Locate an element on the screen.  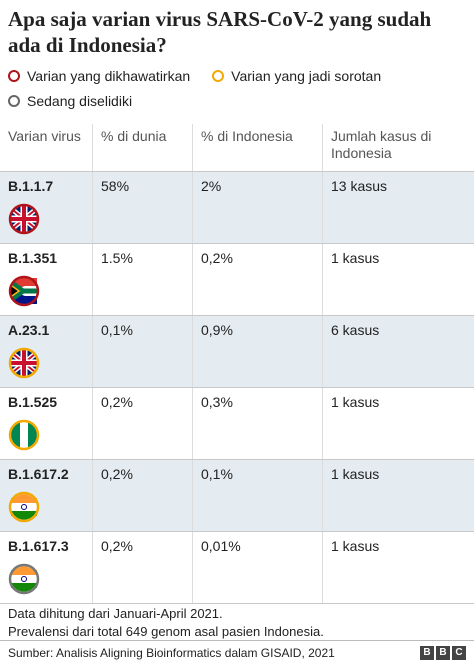
table-row: A.23.1 0,1% 0,9% 6 kasus is located at coordinates (237, 352).